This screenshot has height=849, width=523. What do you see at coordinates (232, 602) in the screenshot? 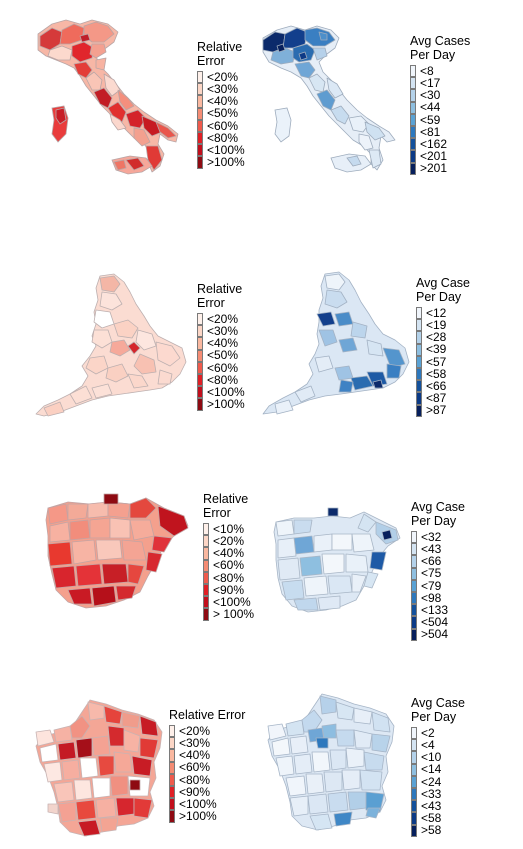
I see `legend-label: <100%` at bounding box center [232, 602].